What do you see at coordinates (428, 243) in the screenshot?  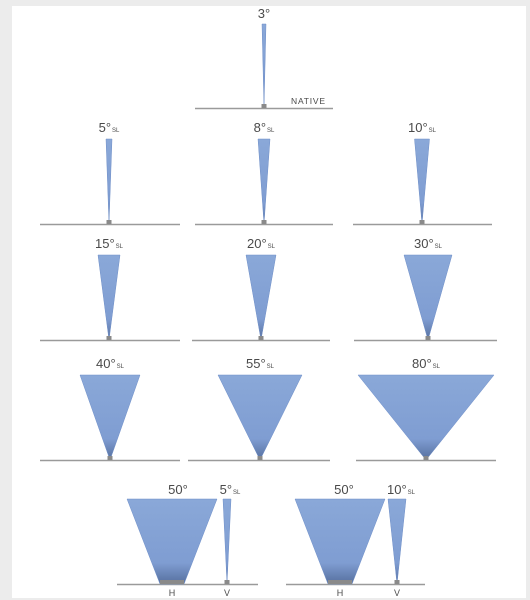 I see `beam-label-30: 30°SL` at bounding box center [428, 243].